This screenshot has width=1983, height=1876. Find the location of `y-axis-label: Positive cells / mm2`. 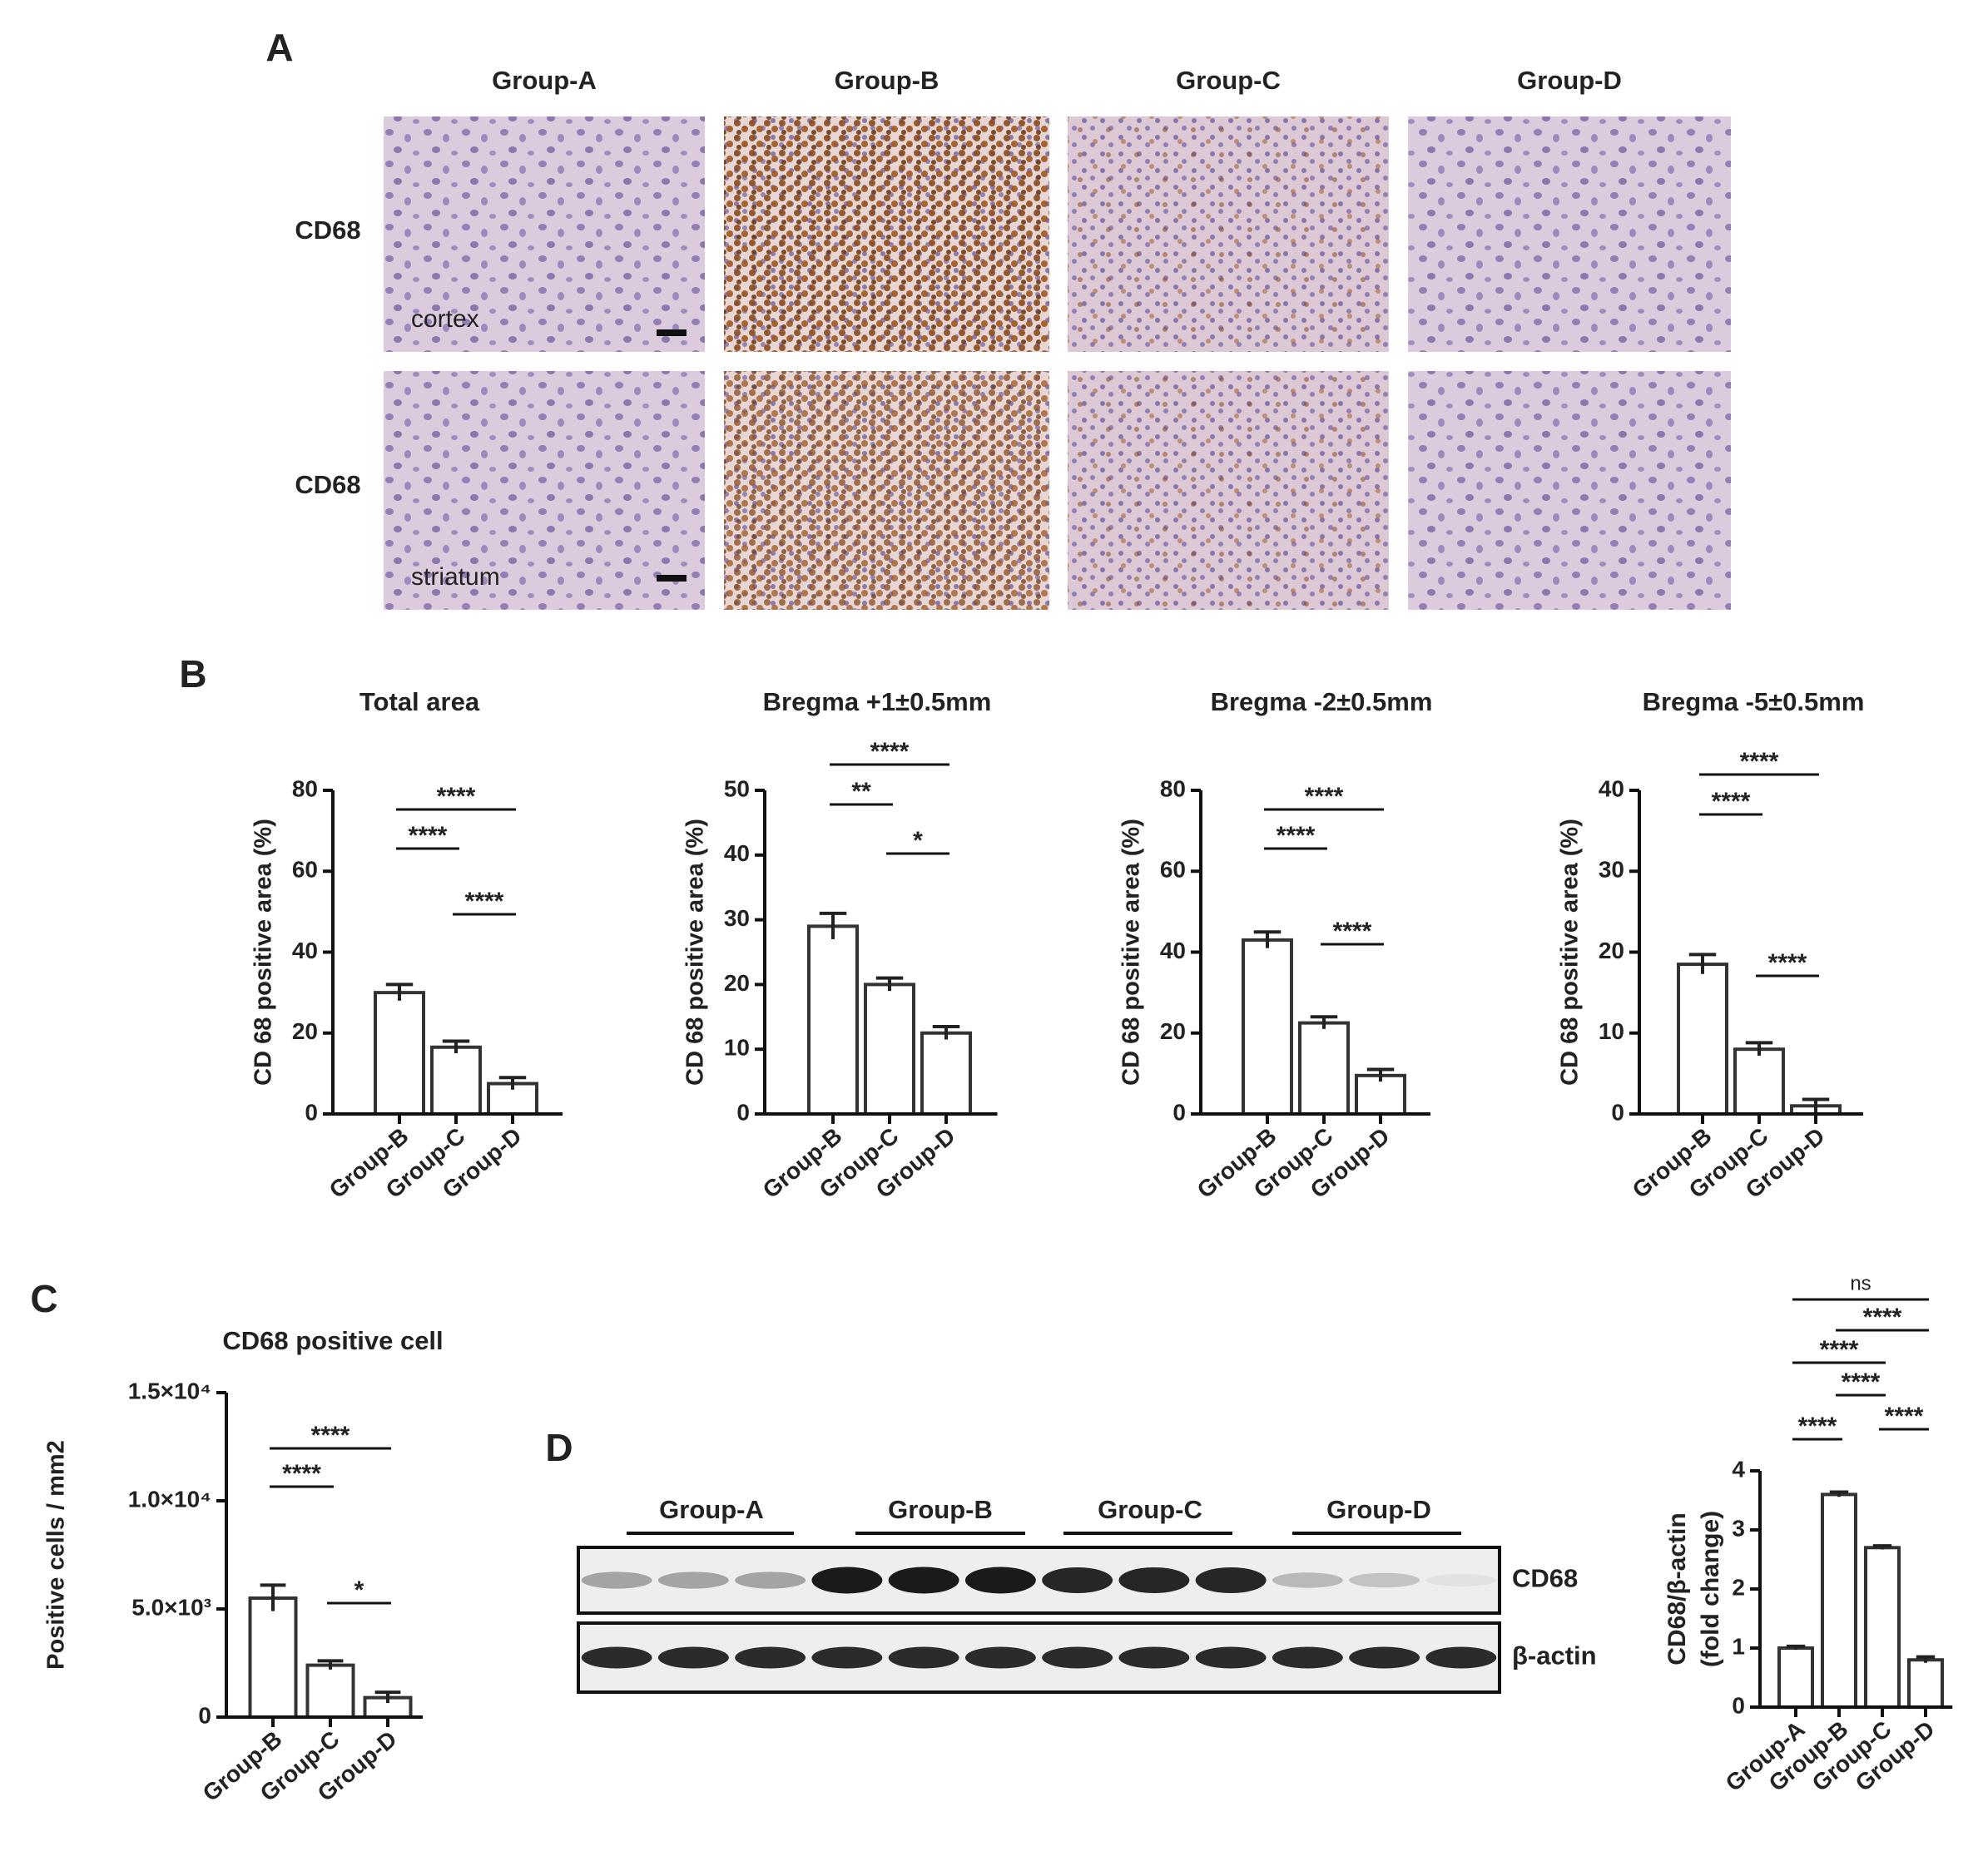

y-axis-label: Positive cells / mm2 is located at coordinates (57, 1555).